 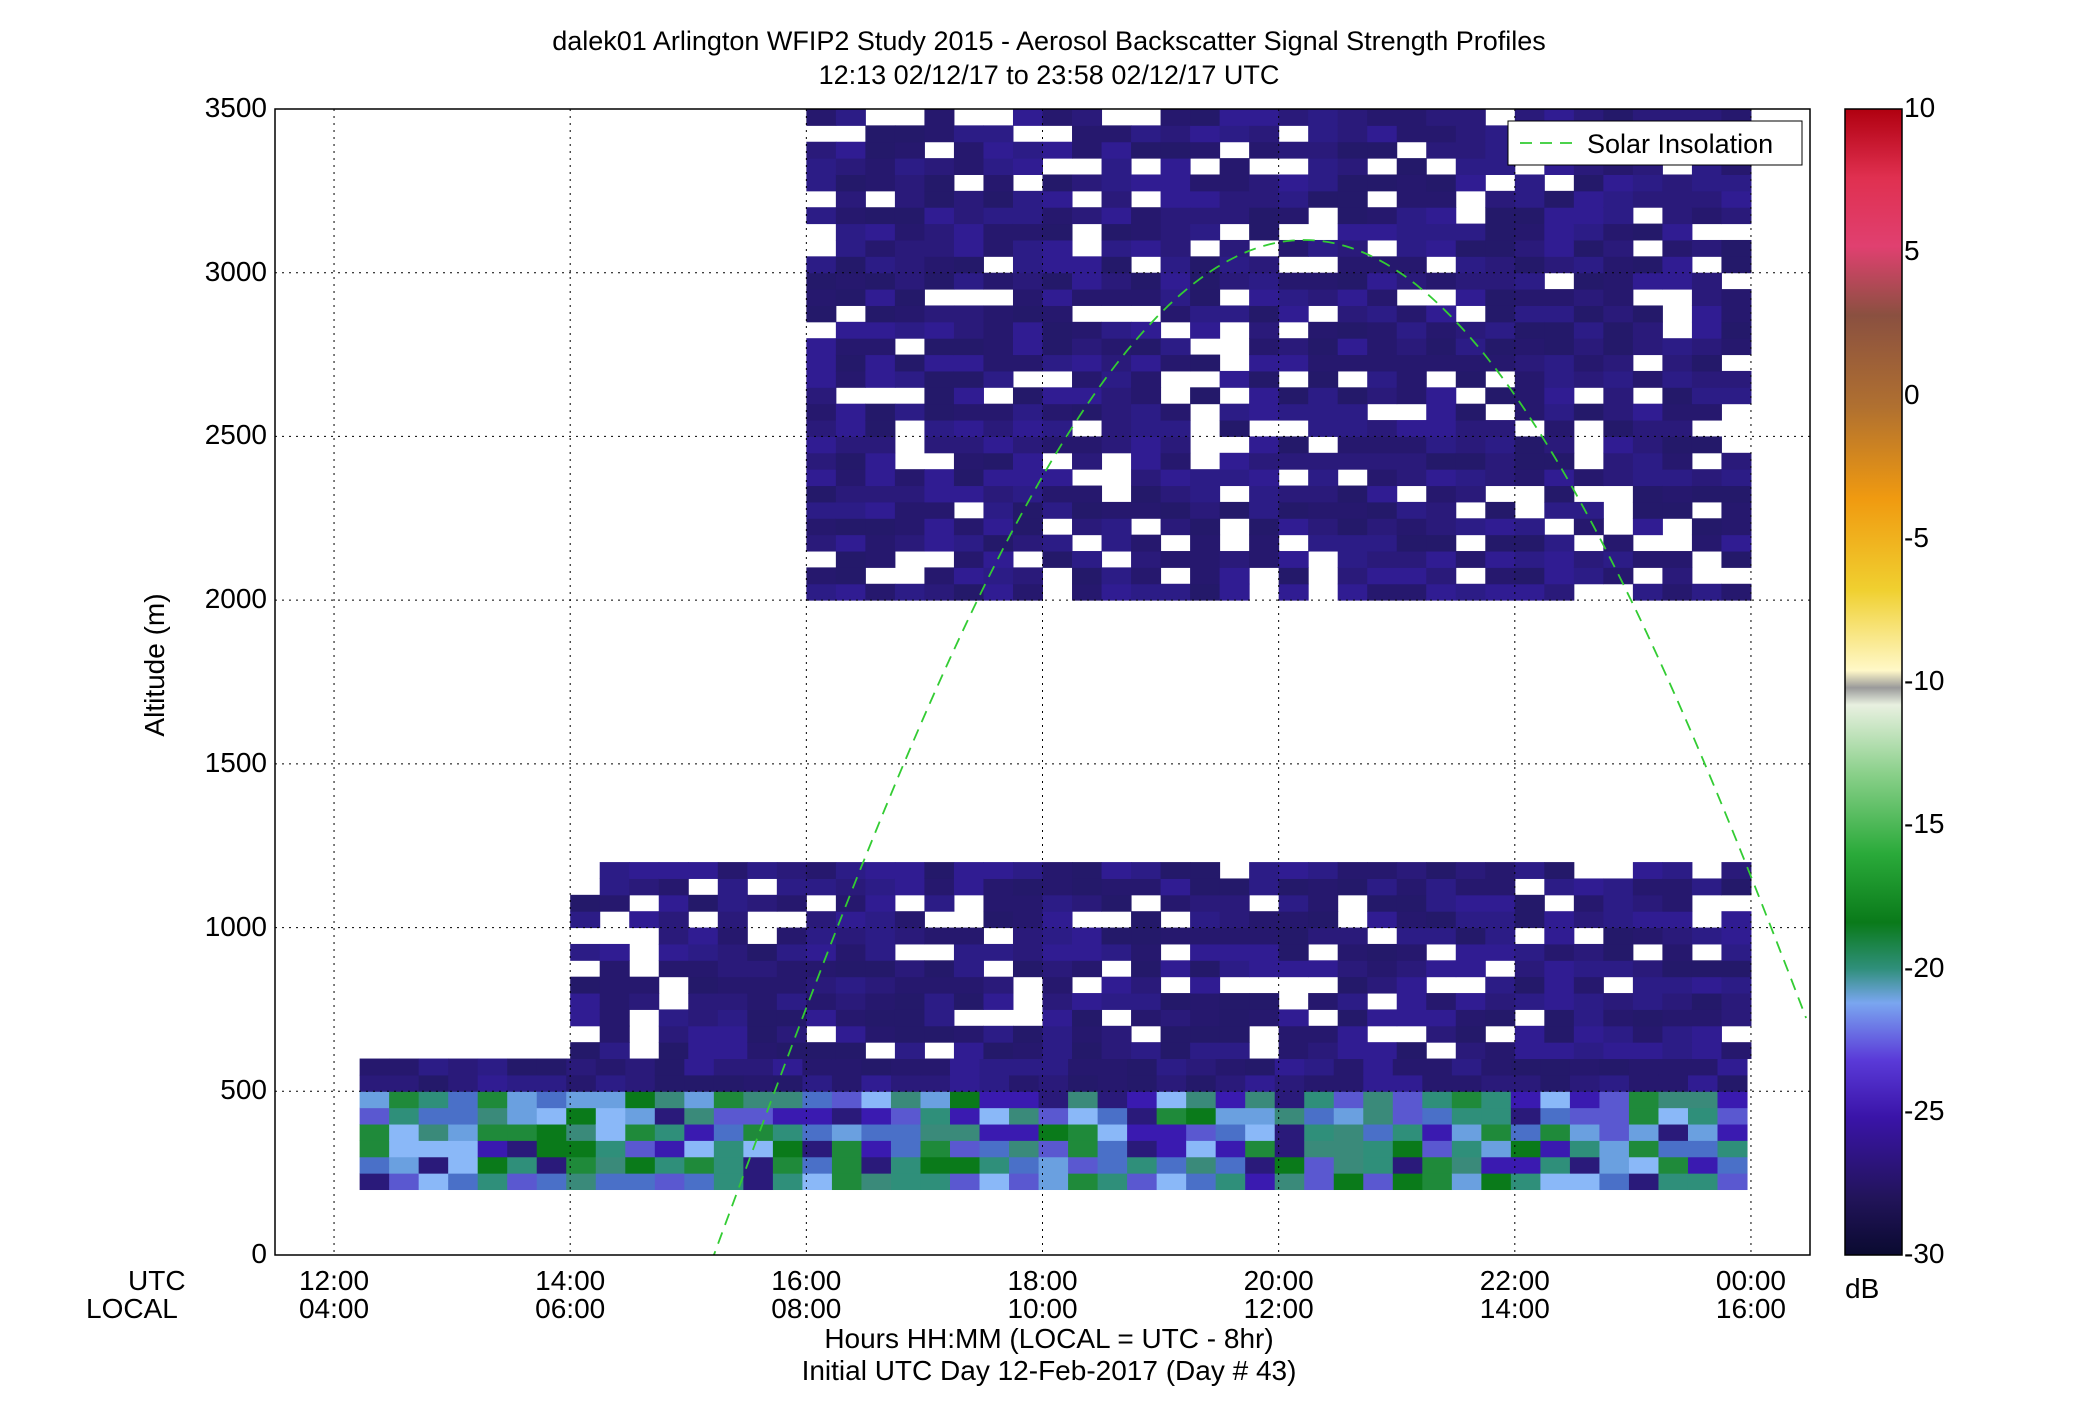 I want to click on legend-entry-solar-insolation: Solar Insolation, so click(x=1680, y=144).